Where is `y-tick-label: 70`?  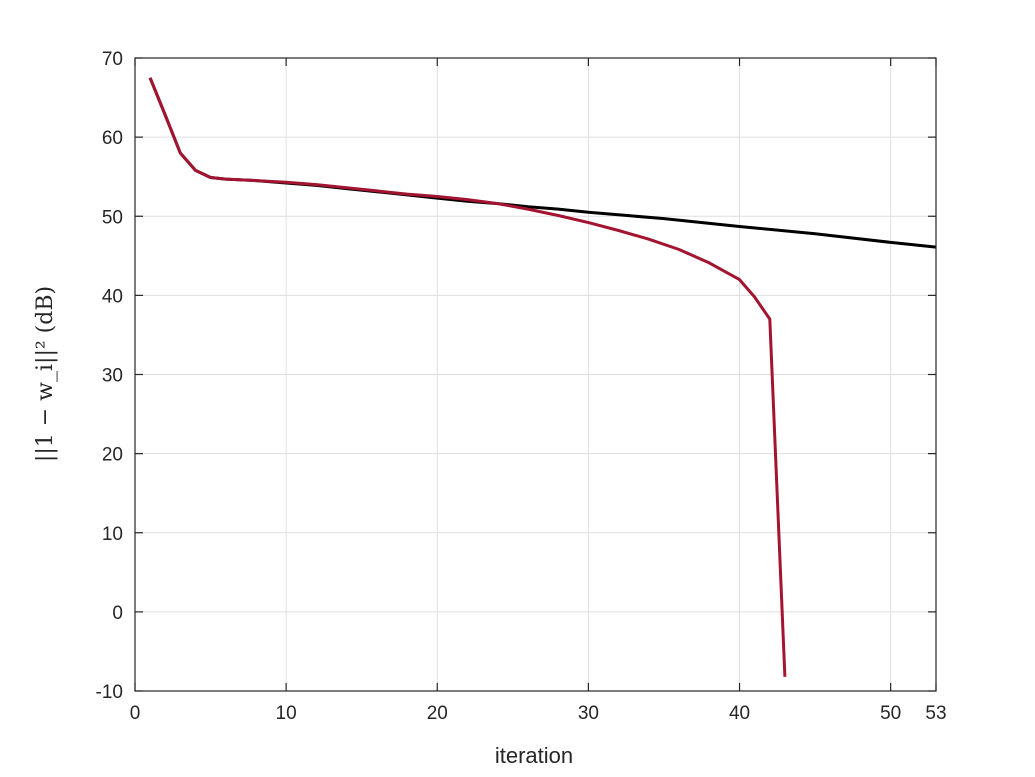 y-tick-label: 70 is located at coordinates (112, 59).